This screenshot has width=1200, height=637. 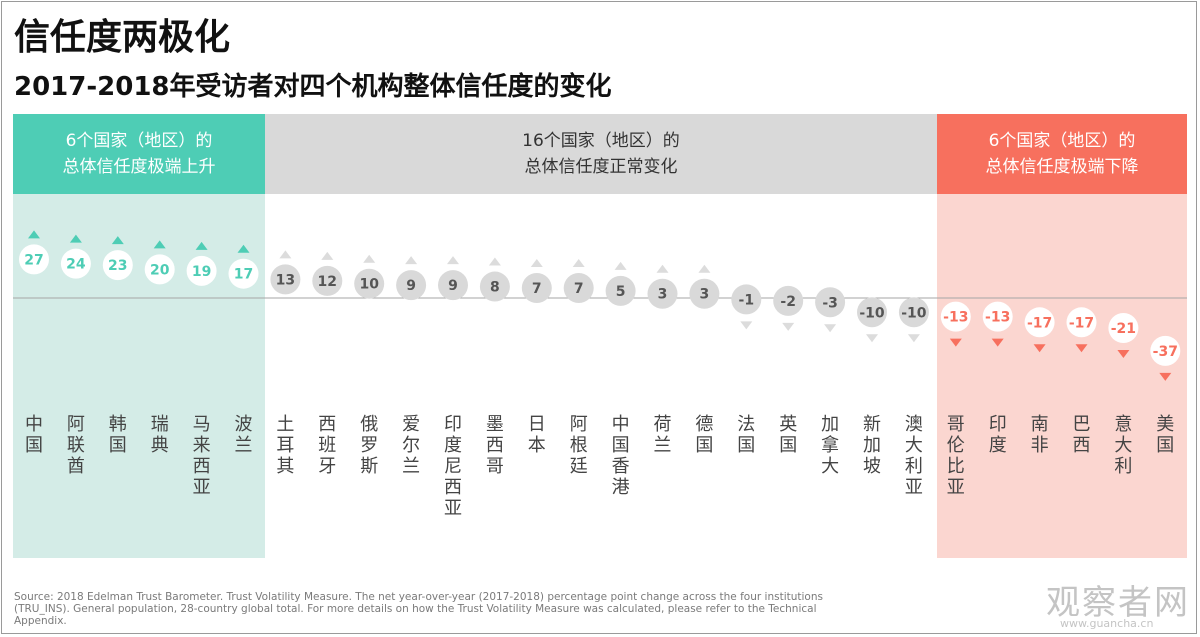 I want to click on group-normal-header: 16个国家（地区）的 总体信任度正常变化, so click(x=601, y=154).